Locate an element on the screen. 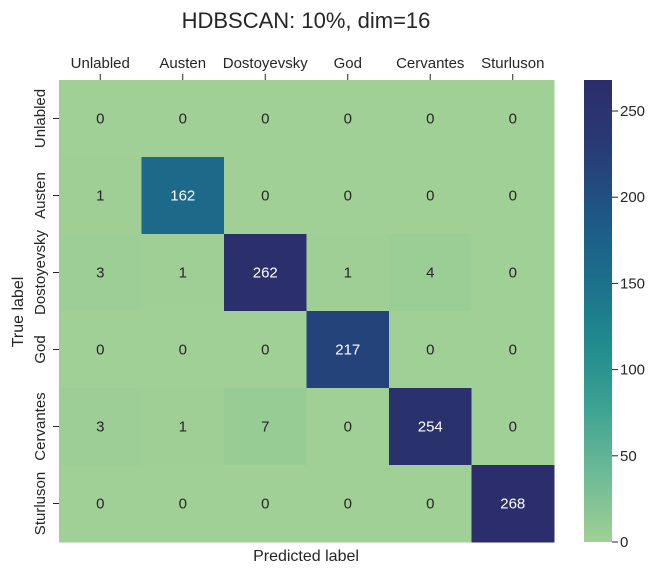 The width and height of the screenshot is (655, 576). cell-value-label: 4 is located at coordinates (430, 273).